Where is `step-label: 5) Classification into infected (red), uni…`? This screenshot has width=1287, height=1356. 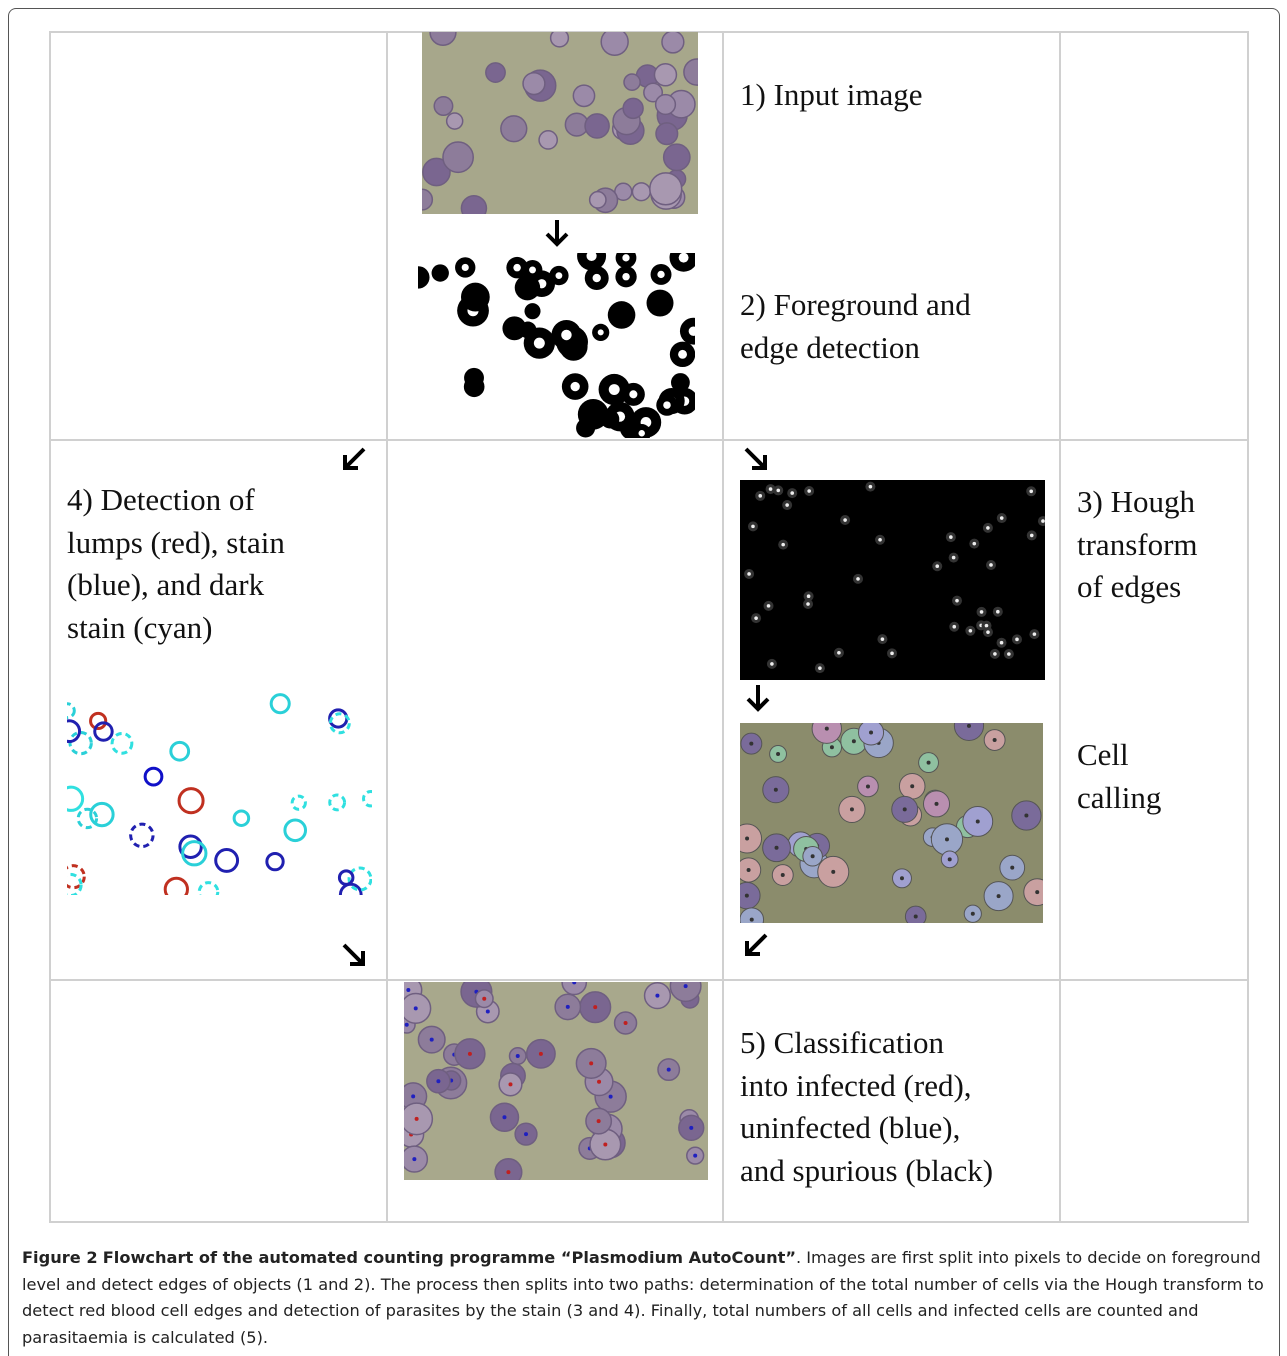 step-label: 5) Classification into infected (red), uni… is located at coordinates (866, 1107).